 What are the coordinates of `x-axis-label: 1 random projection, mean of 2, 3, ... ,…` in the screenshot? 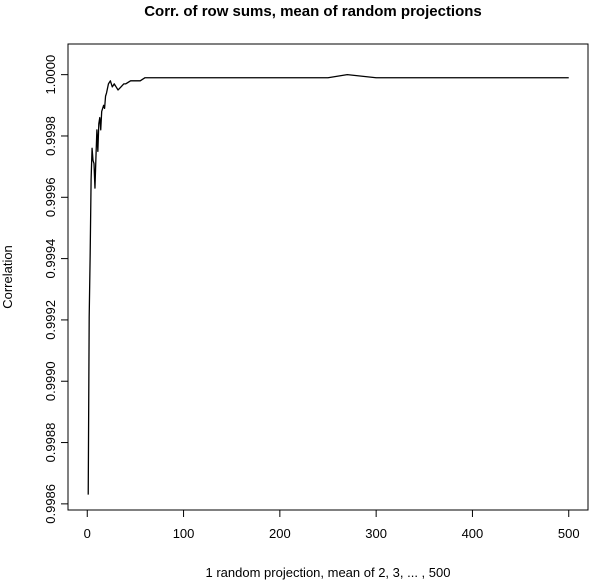 It's located at (328, 572).